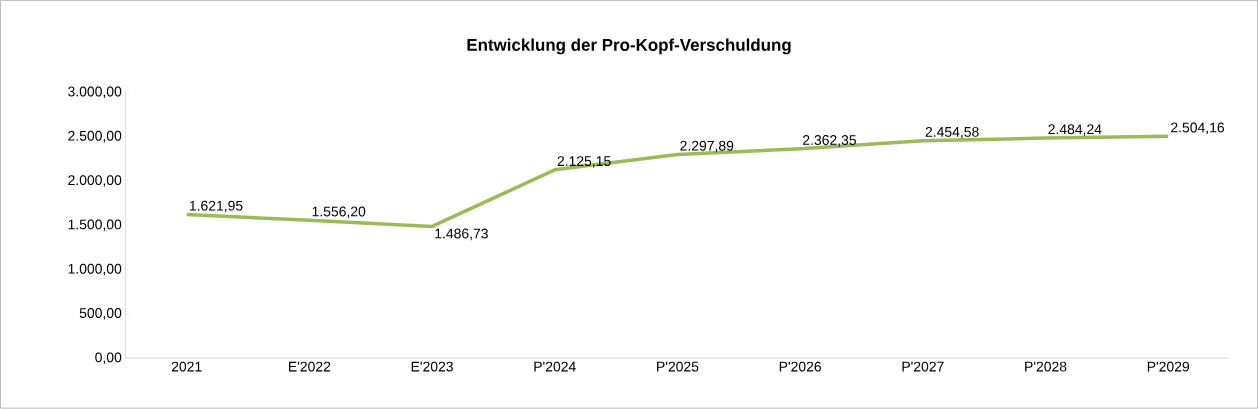  What do you see at coordinates (95, 137) in the screenshot?
I see `y-tick-label: 2.500,00` at bounding box center [95, 137].